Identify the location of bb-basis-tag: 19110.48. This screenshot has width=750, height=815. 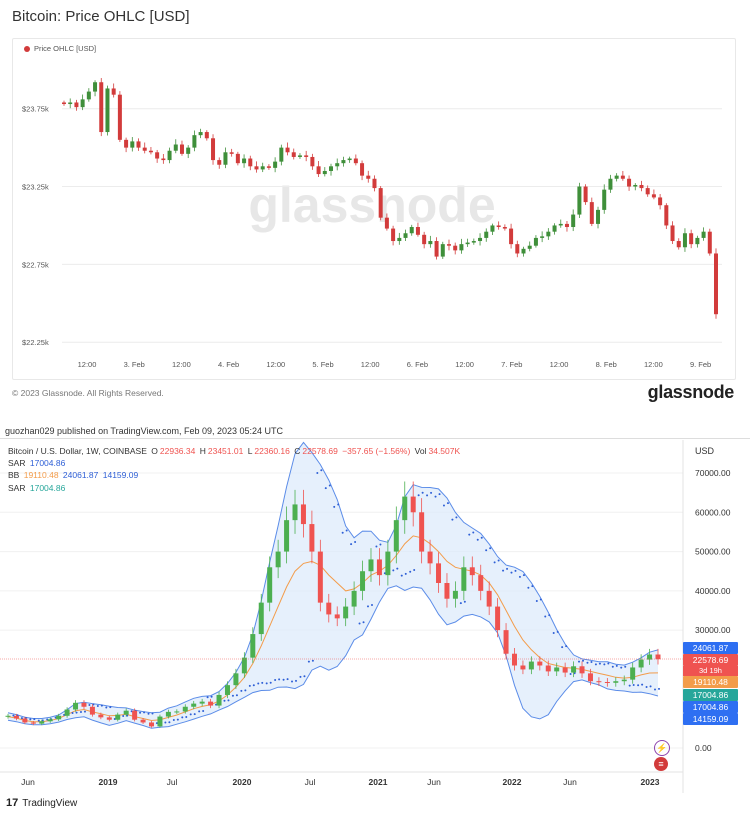
(710, 682).